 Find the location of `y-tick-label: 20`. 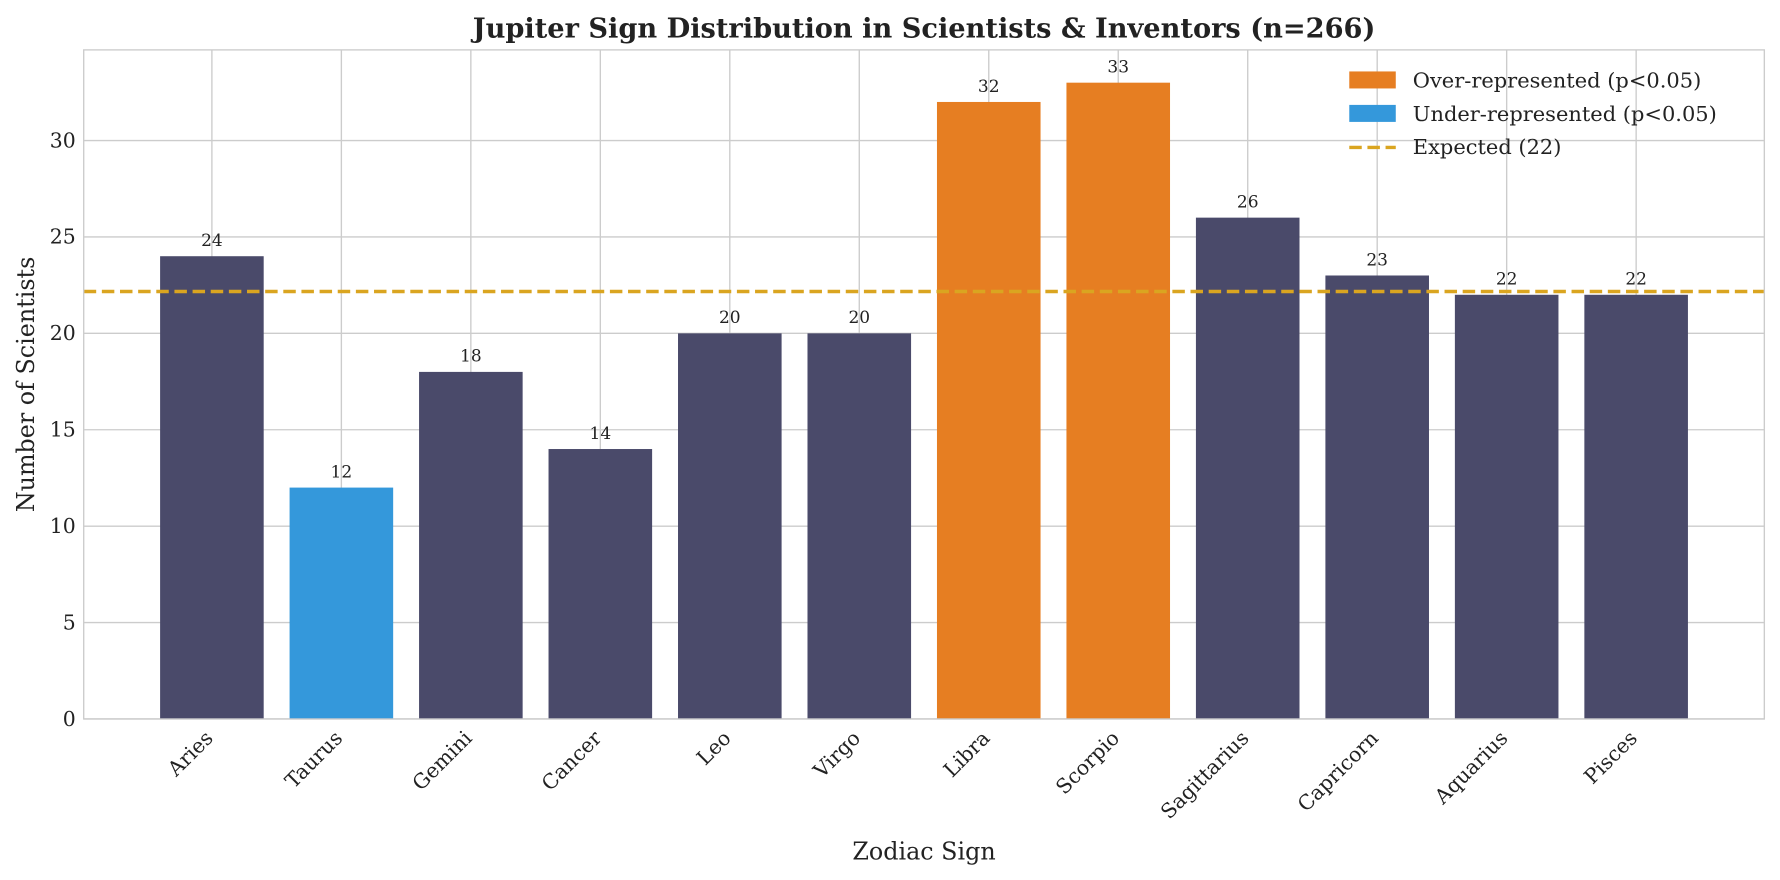

y-tick-label: 20 is located at coordinates (63, 333).